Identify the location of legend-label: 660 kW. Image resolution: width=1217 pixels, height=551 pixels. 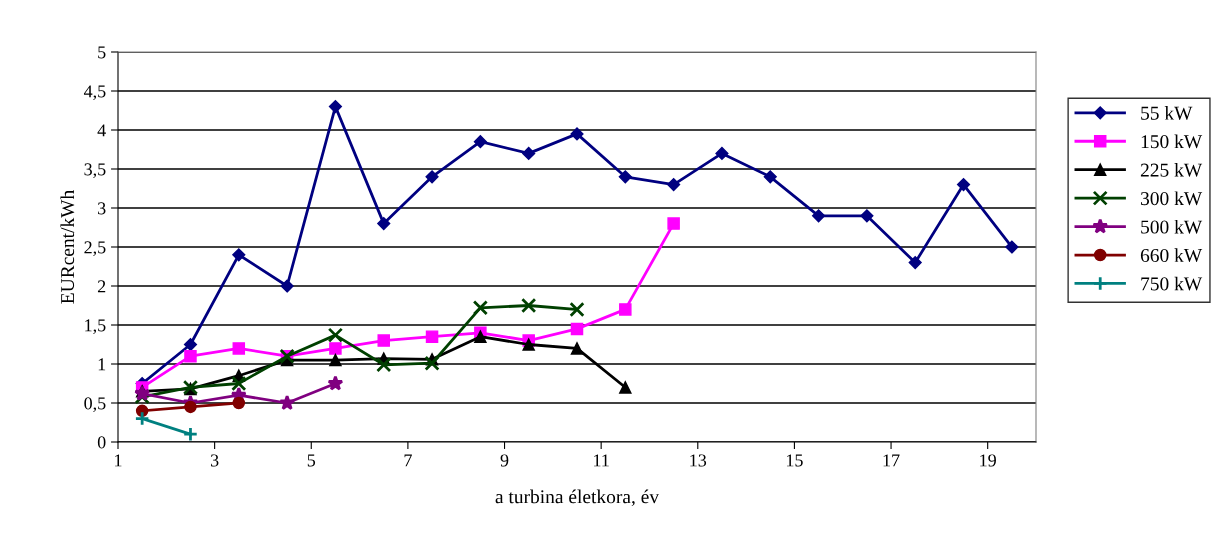
(1171, 255).